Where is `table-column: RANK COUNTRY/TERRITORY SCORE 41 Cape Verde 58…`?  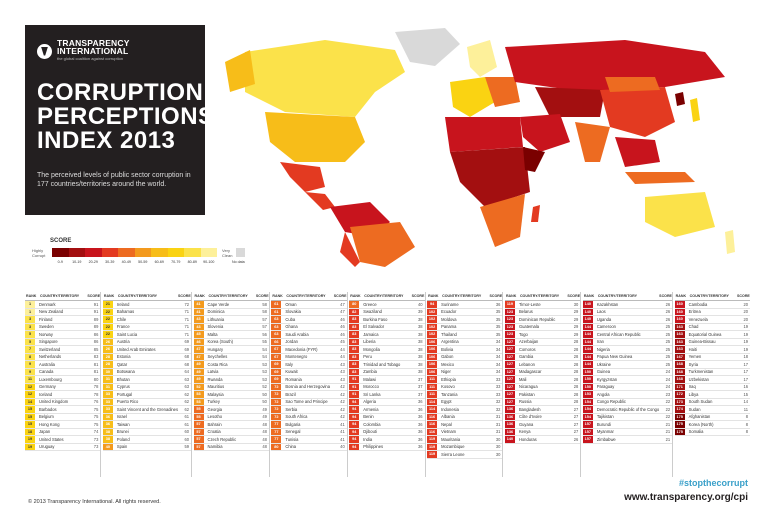 table-column: RANK COUNTRY/TERRITORY SCORE 41 Cape Verde 58… is located at coordinates (231, 384).